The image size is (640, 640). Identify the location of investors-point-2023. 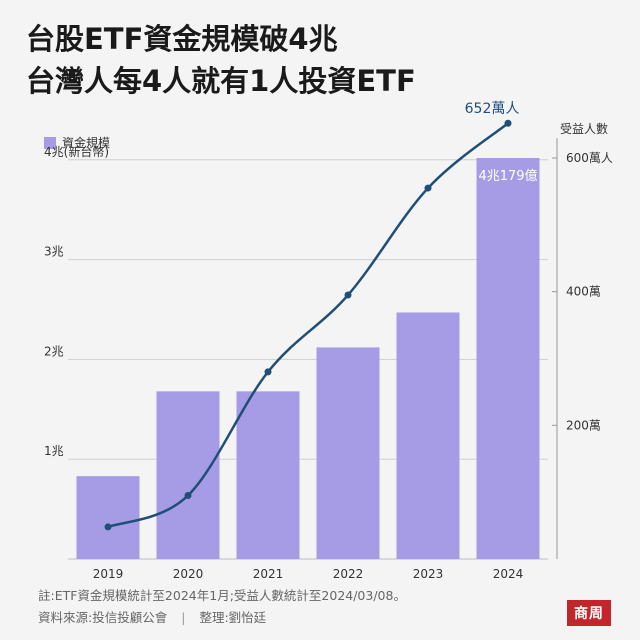
(428, 188).